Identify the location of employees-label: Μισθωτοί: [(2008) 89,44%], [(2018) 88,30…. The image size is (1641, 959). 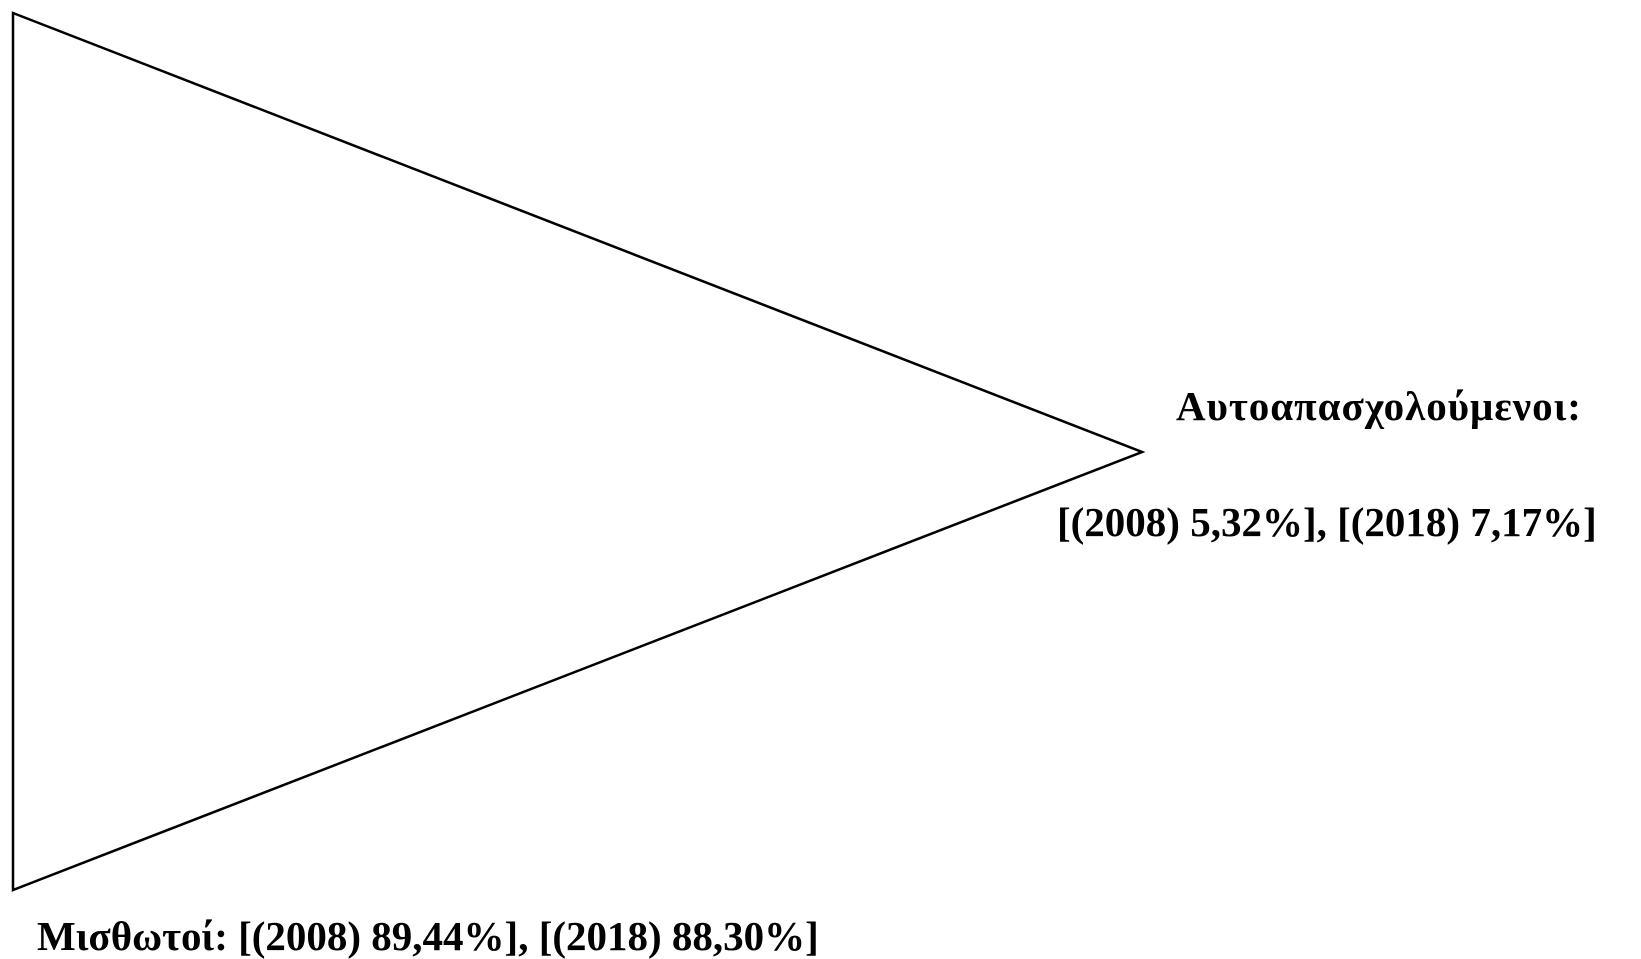
(428, 936).